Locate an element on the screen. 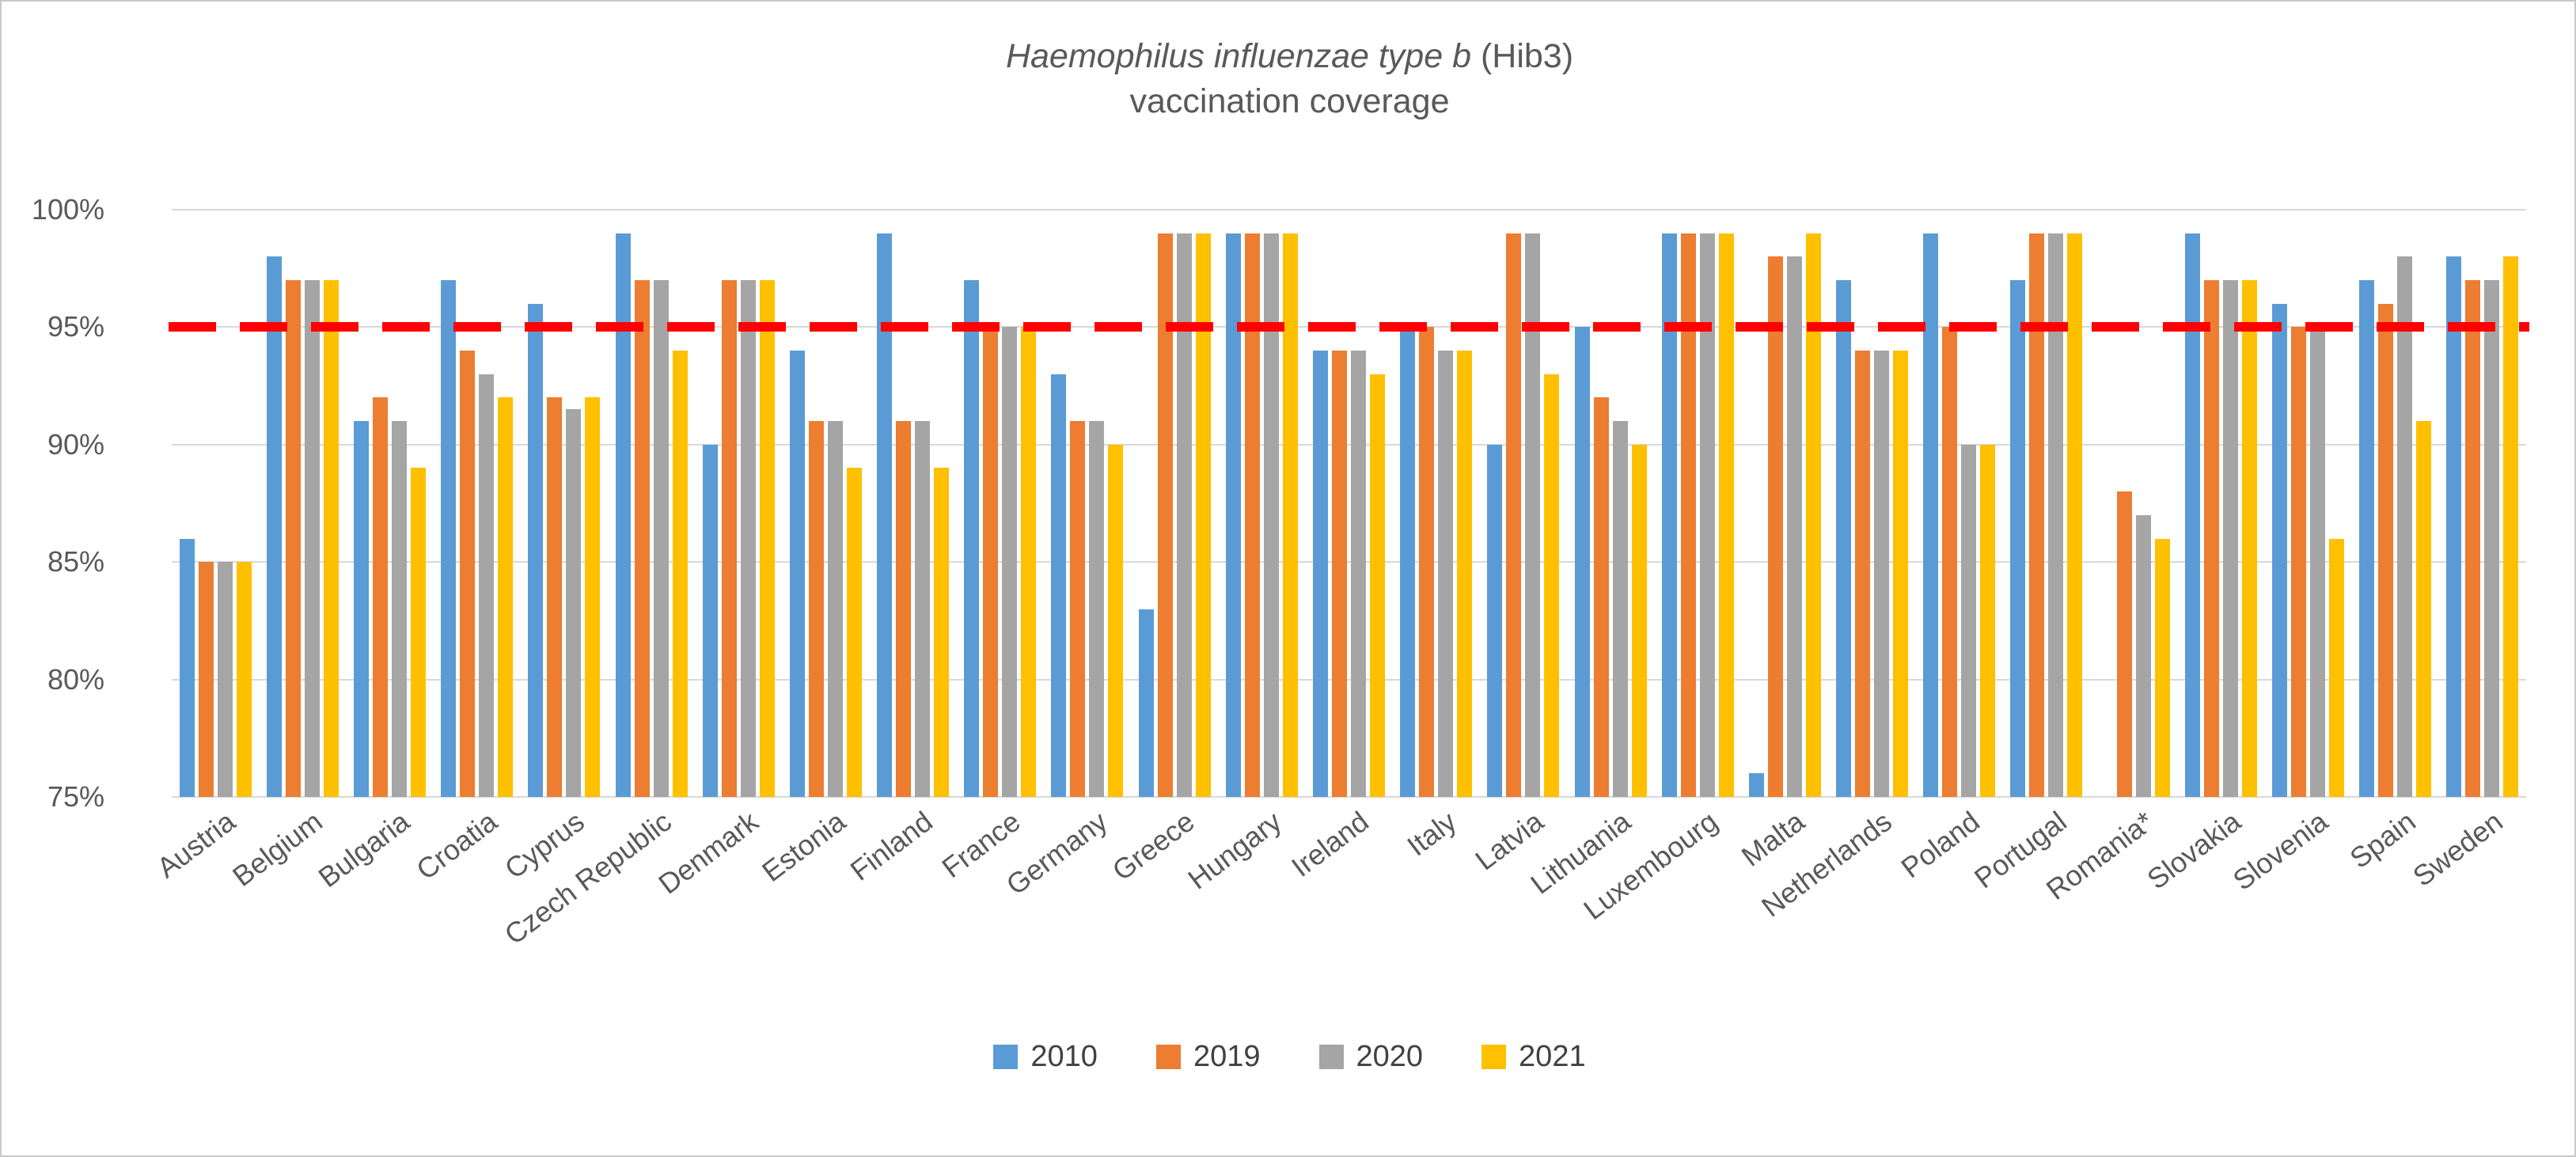 The width and height of the screenshot is (2576, 1157). bar-group-slovakia is located at coordinates (2220, 515).